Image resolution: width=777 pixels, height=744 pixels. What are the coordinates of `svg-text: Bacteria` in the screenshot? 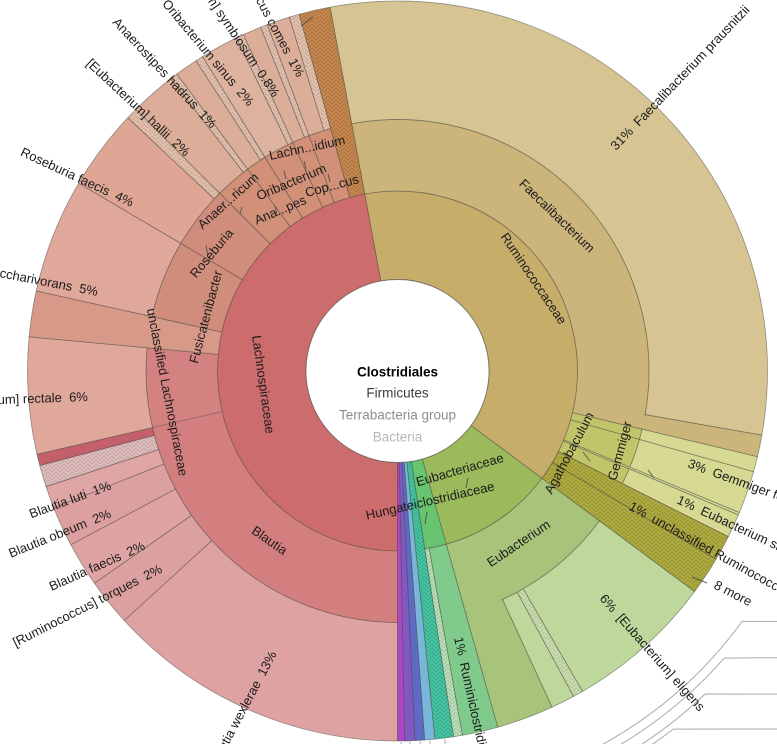 It's located at (398, 437).